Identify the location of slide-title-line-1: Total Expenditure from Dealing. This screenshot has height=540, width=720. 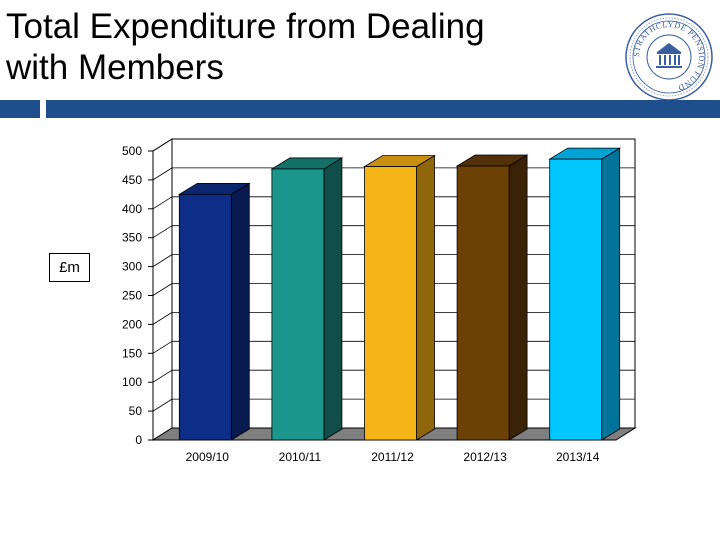
(245, 26).